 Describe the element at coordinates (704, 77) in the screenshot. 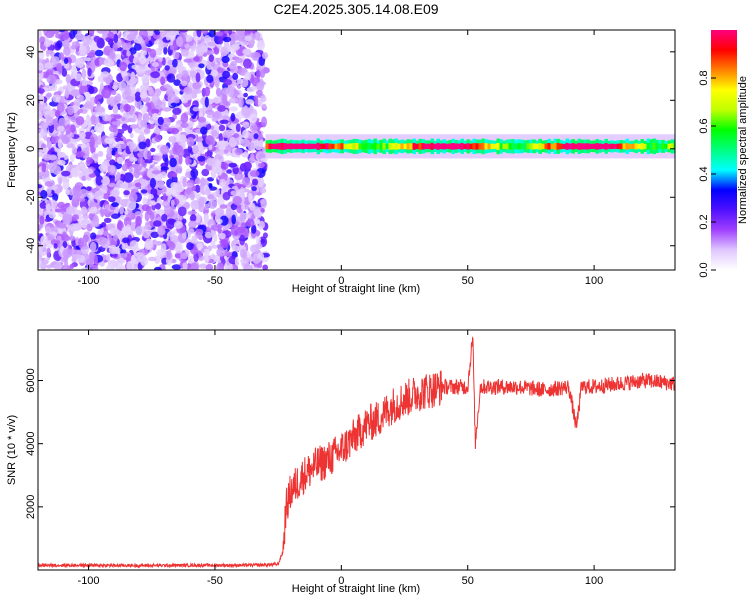

I see `colorbar-tick-label: 0.8` at that location.